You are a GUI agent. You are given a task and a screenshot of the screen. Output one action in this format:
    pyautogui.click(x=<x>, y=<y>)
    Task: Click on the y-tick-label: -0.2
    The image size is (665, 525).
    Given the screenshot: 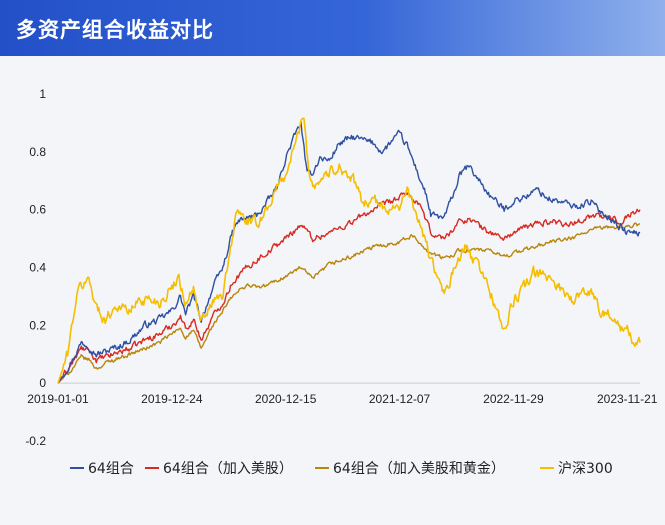 What is the action you would take?
    pyautogui.click(x=35, y=441)
    